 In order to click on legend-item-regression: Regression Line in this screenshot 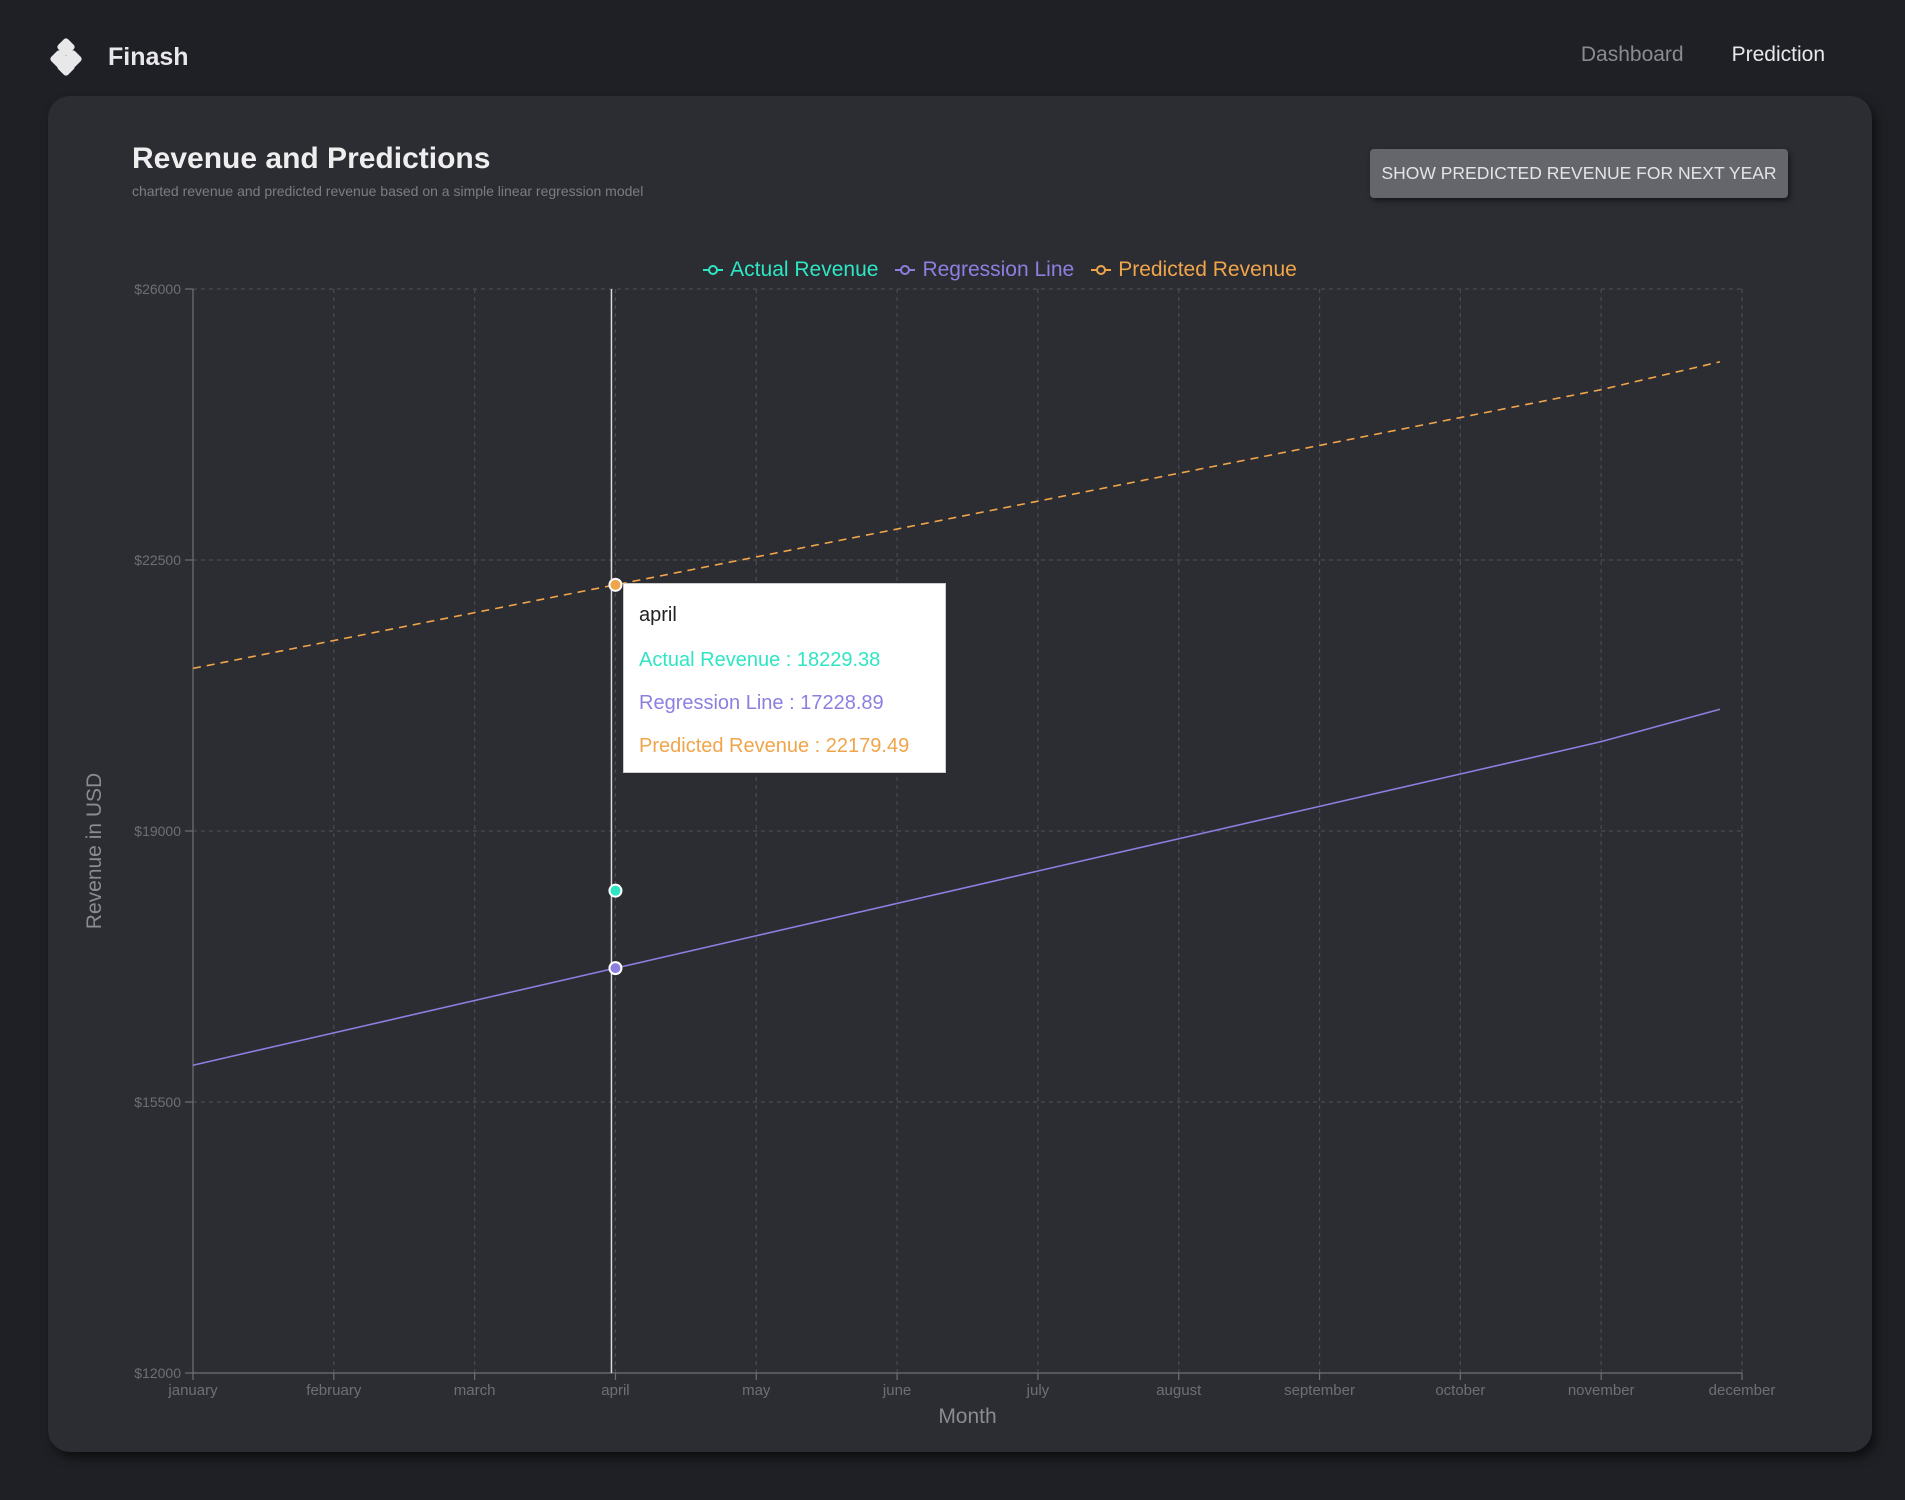, I will do `click(984, 270)`.